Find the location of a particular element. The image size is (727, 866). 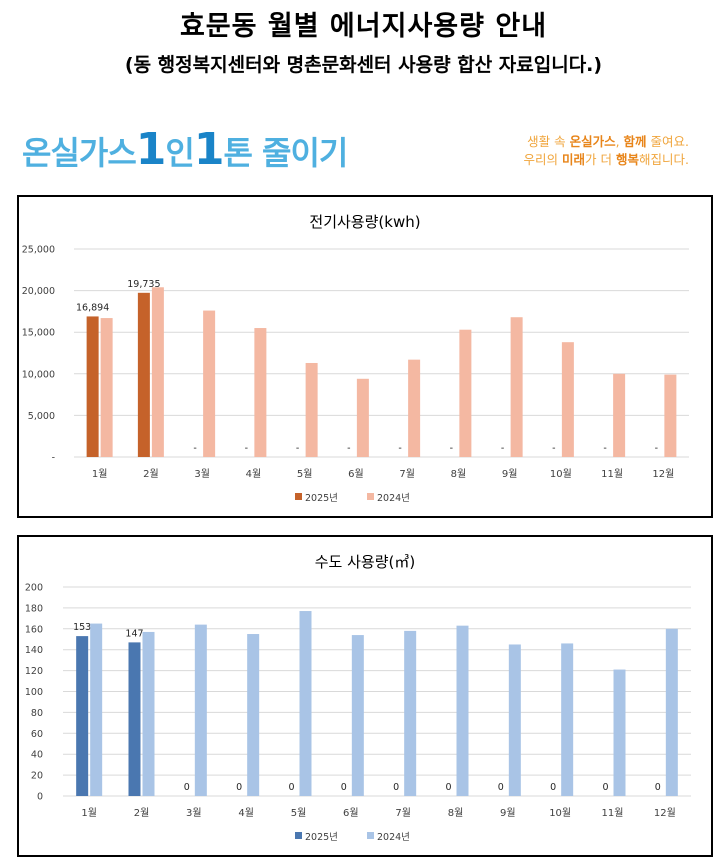

y-tick-label: 20,000 is located at coordinates (38, 291).